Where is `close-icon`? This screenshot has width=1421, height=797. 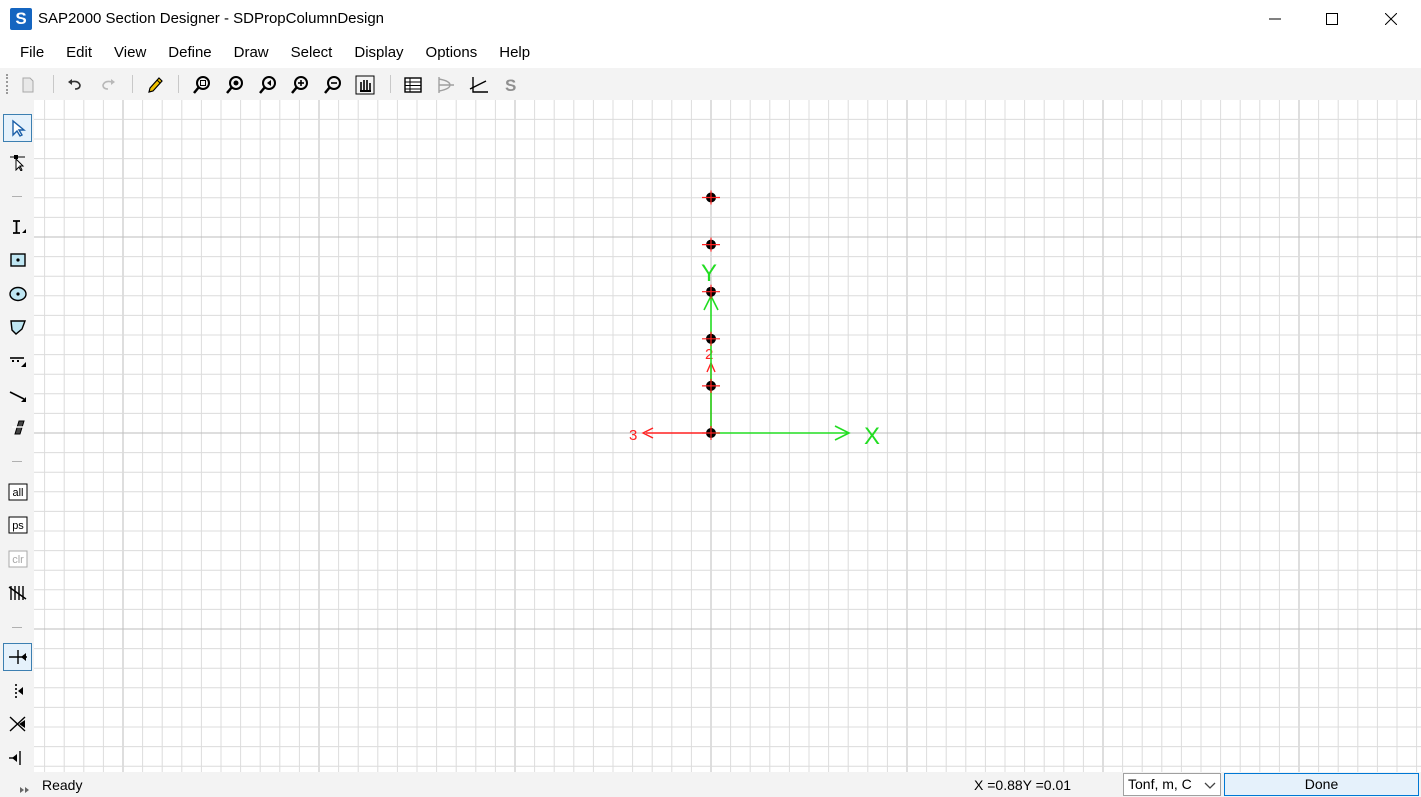
close-icon is located at coordinates (1391, 19).